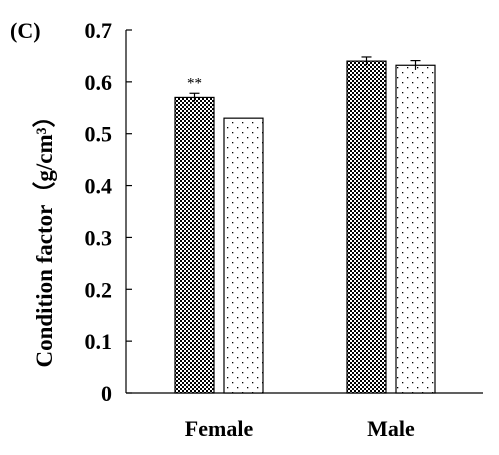 The width and height of the screenshot is (499, 455). I want to click on significance-annotation: **, so click(194, 83).